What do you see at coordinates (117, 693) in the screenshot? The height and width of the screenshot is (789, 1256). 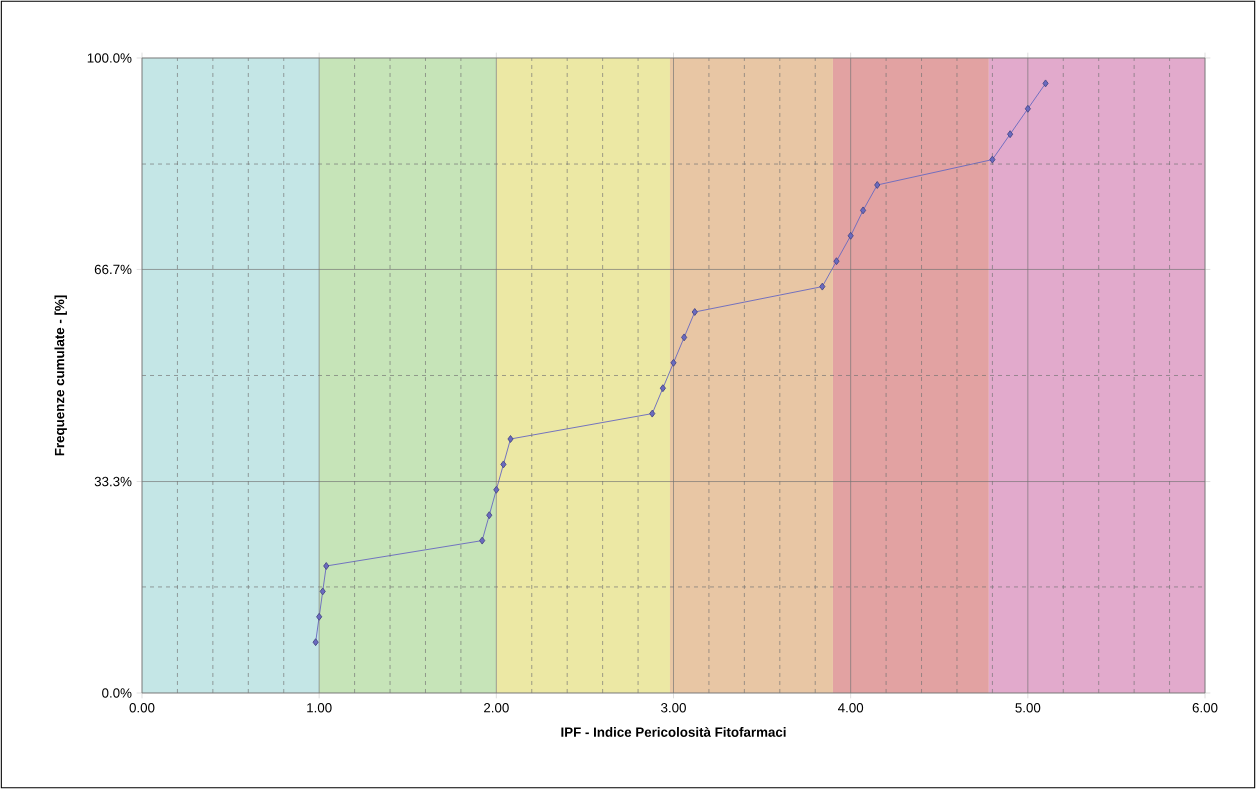 I see `y-tick-label: 0.0%` at bounding box center [117, 693].